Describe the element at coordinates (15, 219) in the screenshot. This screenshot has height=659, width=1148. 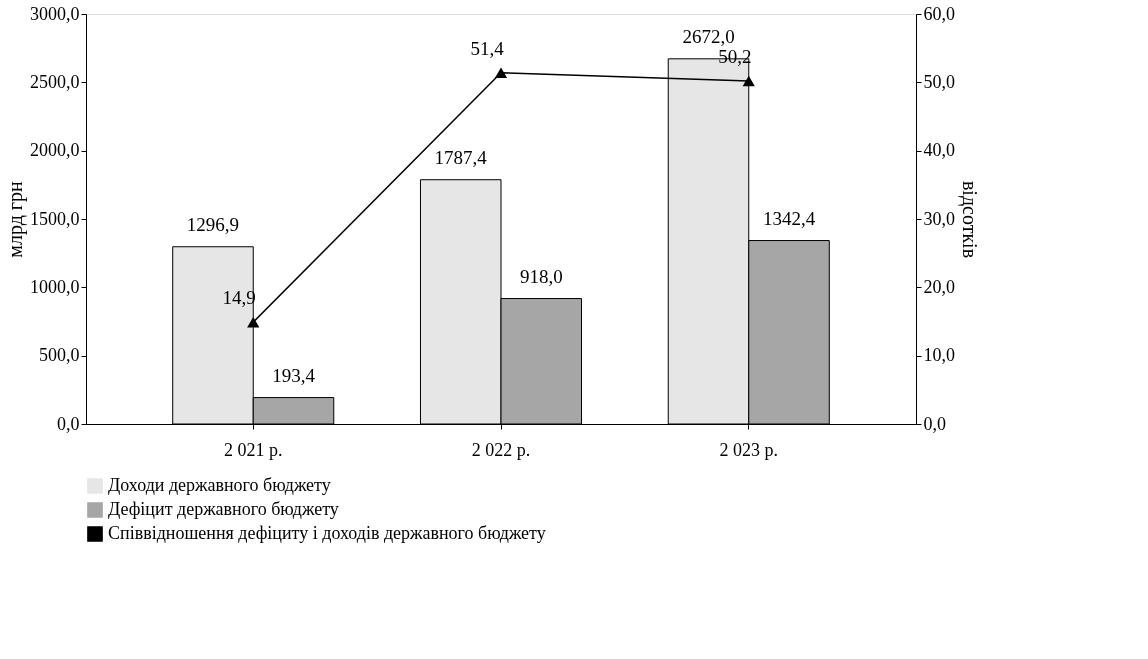
I see `y-axis-title: млрд грн` at that location.